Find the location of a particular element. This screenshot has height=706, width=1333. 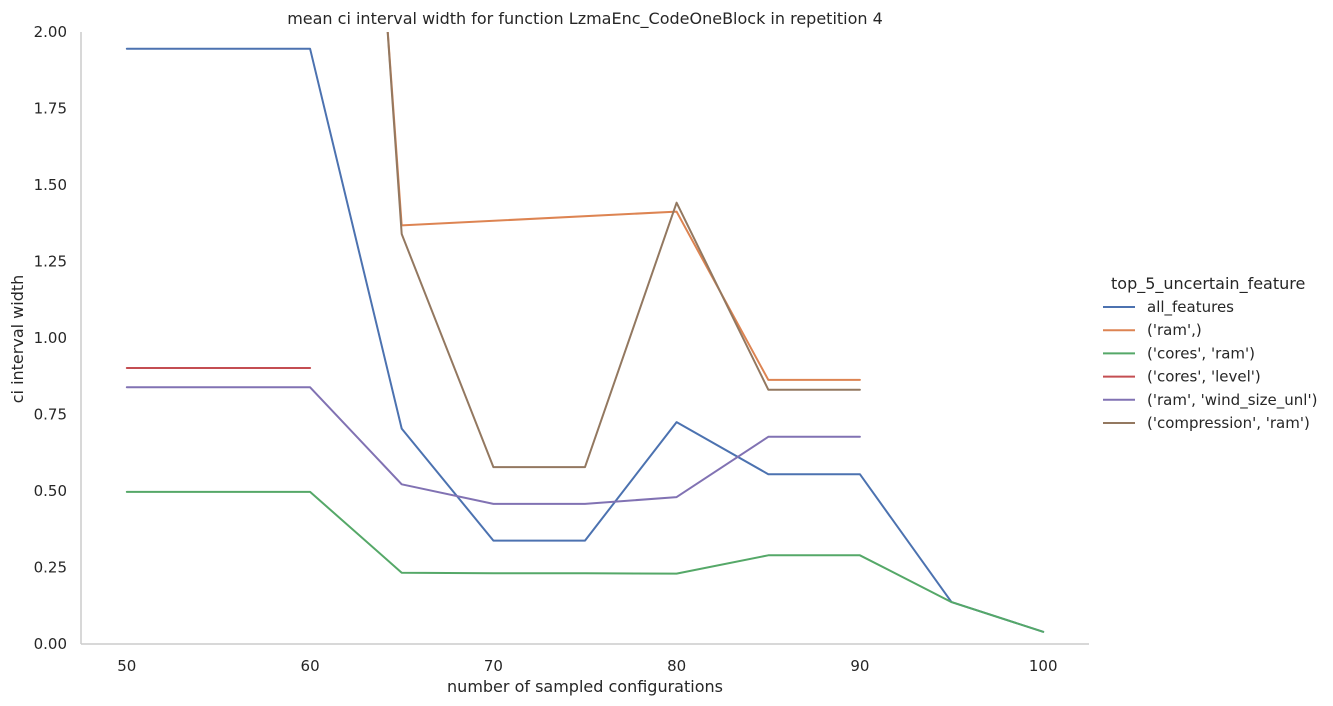

x-tick-label: 100 is located at coordinates (1043, 666).